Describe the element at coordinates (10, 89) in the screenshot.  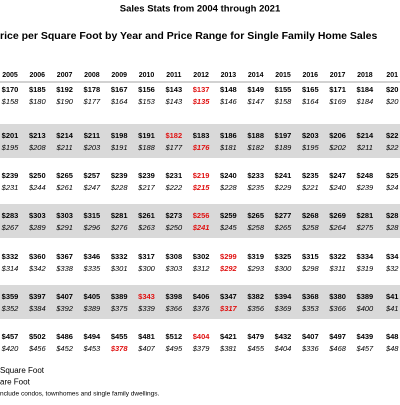
I see `price-cell: $170` at that location.